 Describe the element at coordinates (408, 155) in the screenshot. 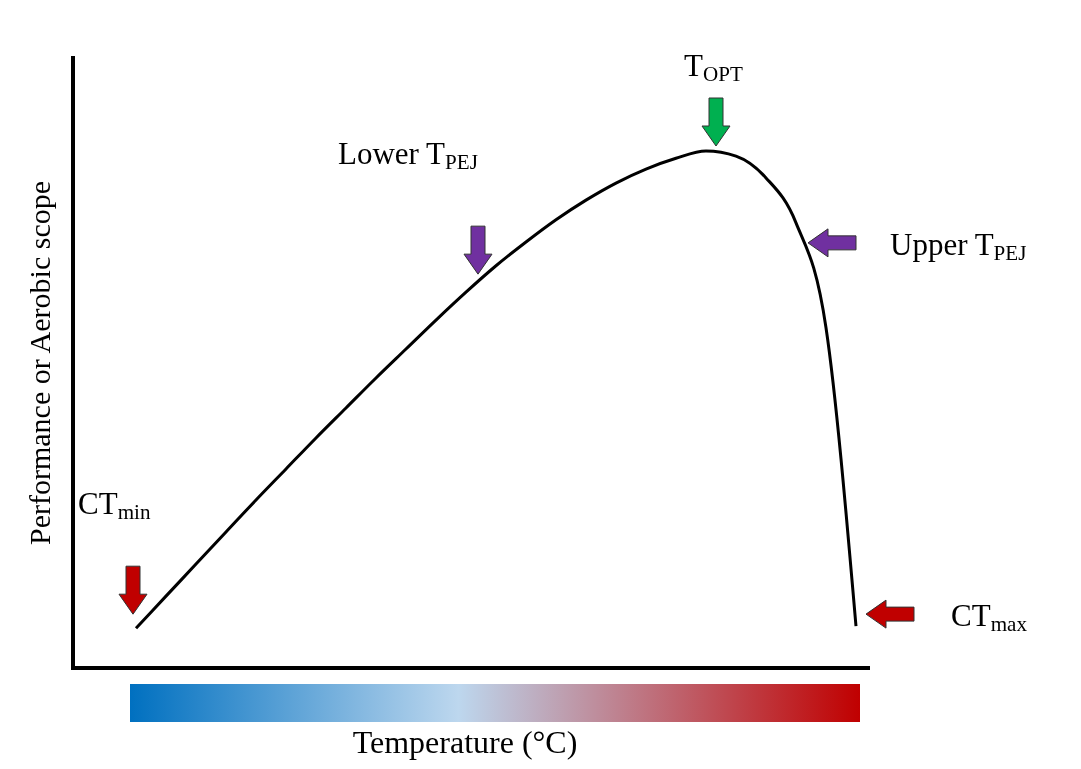

I see `annotation: Lower T$_{PEJ}$` at that location.